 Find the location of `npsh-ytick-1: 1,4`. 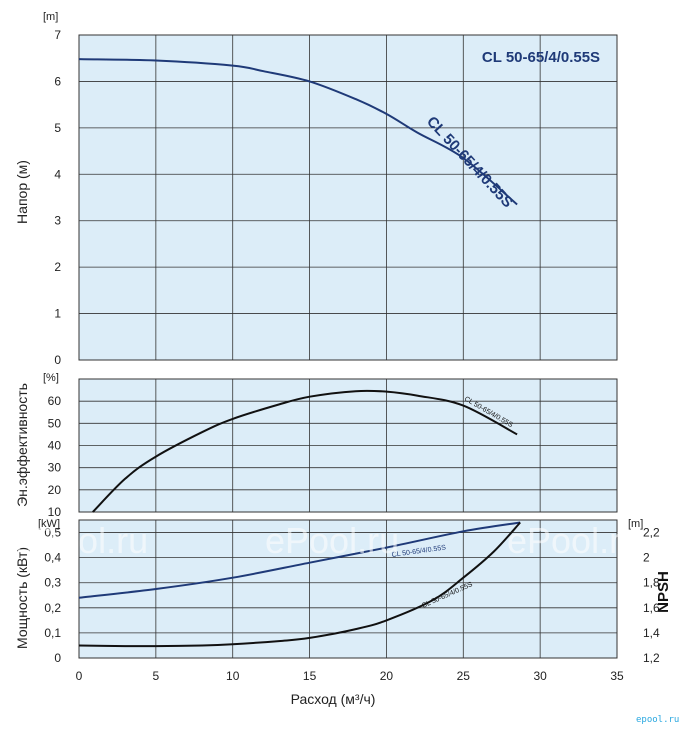

npsh-ytick-1: 1,4 is located at coordinates (651, 633).